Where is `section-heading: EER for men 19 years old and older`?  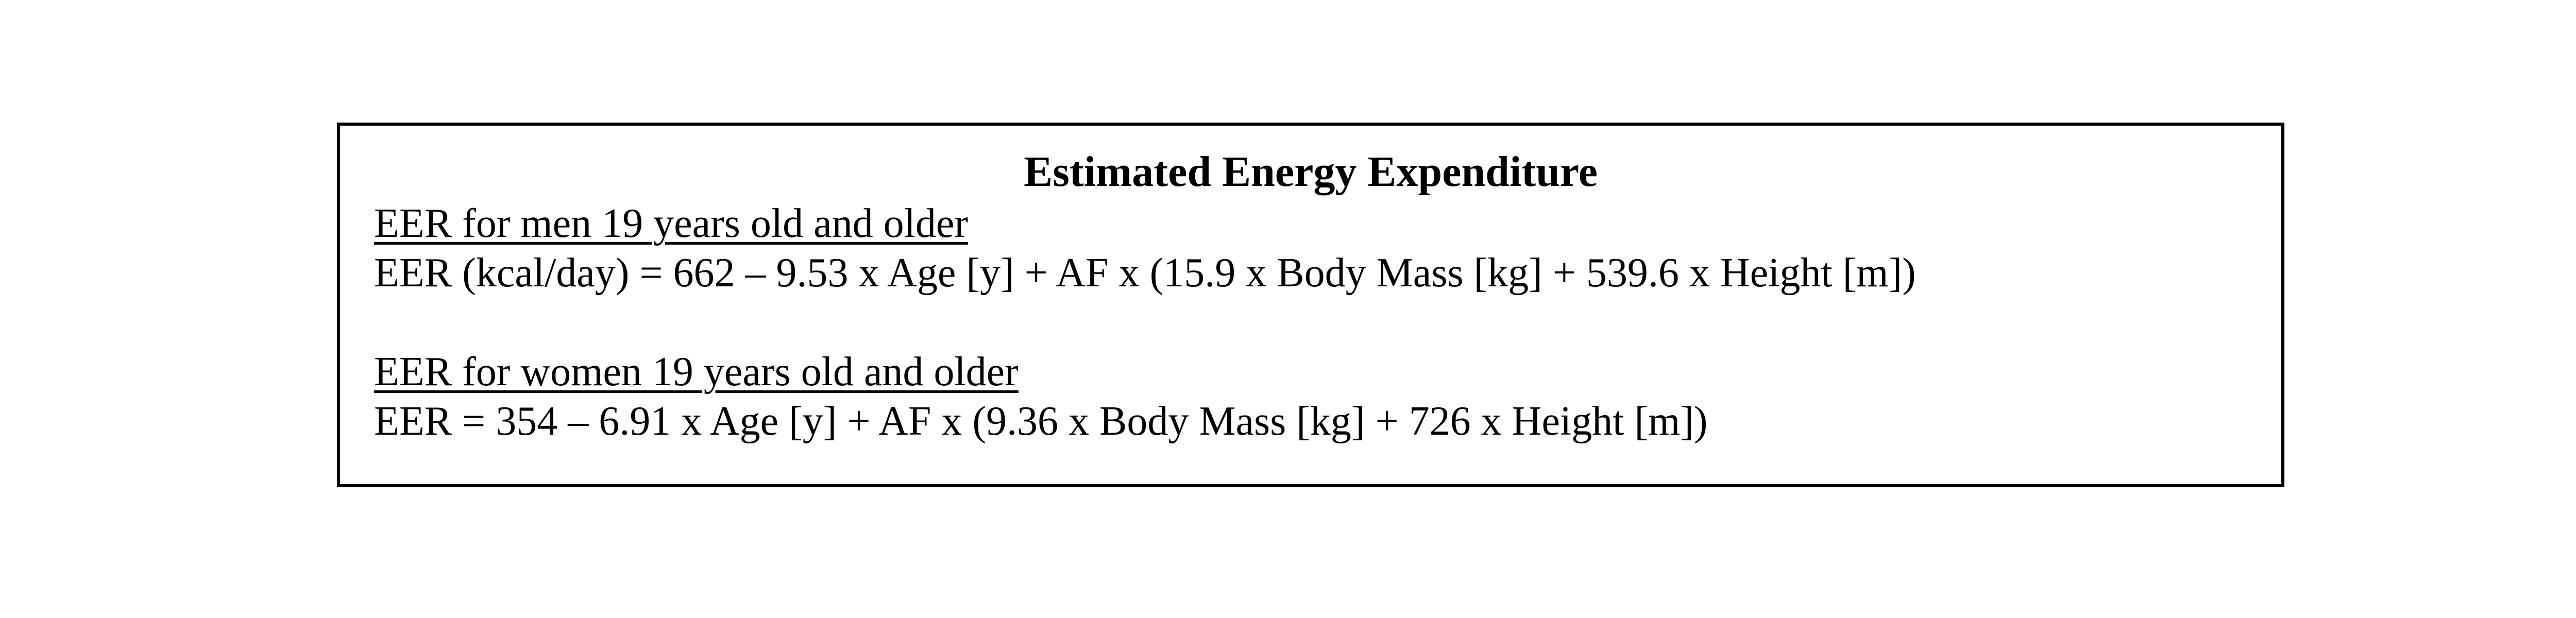
section-heading: EER for men 19 years old and older is located at coordinates (671, 223).